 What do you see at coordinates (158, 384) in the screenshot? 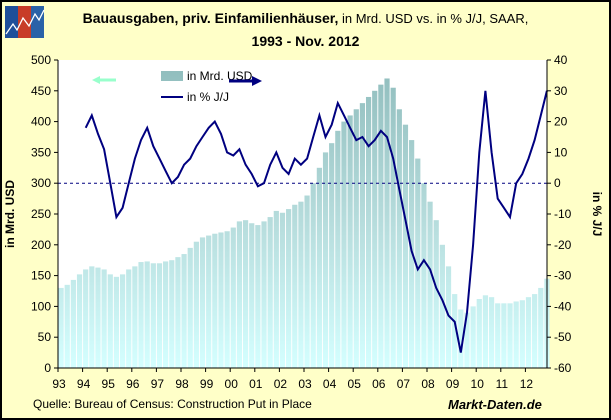
I see `x-tick-label: 97` at bounding box center [158, 384].